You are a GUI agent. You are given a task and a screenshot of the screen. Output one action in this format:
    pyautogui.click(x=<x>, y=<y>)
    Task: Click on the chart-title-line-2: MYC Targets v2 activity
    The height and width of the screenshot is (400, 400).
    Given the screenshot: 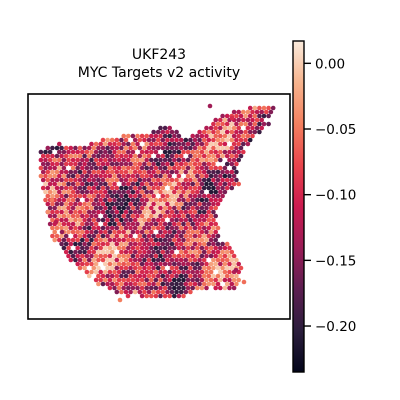 What is the action you would take?
    pyautogui.click(x=159, y=73)
    